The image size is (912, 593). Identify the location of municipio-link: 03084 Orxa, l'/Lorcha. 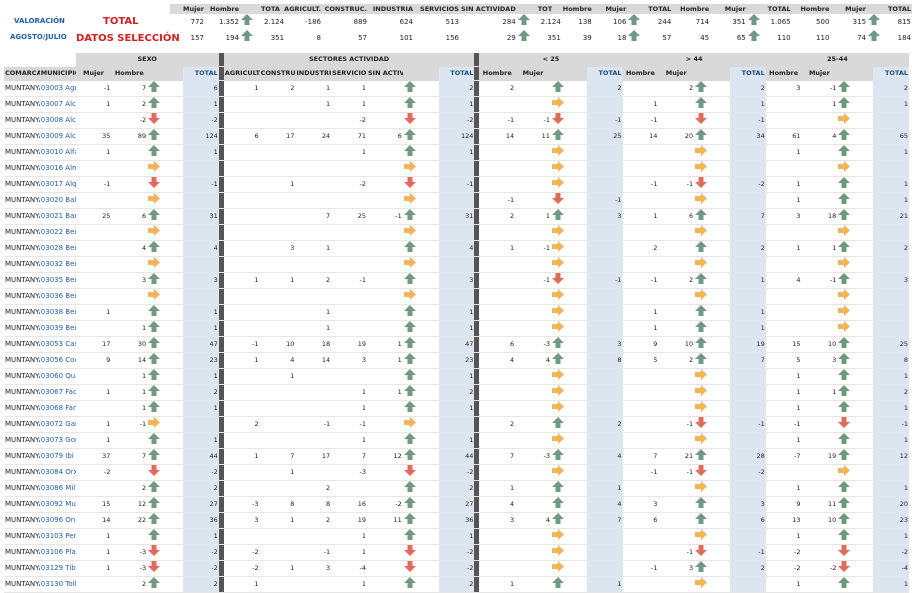
(57, 472).